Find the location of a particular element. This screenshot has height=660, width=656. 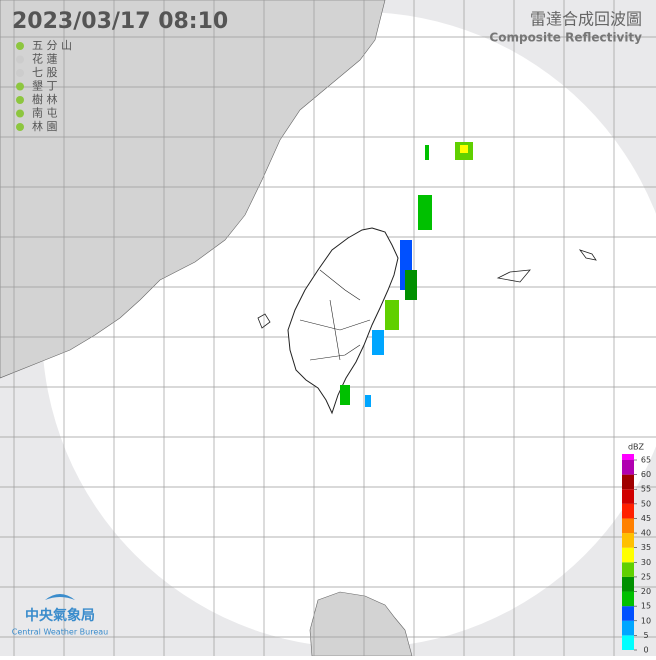

colorbar-label: 30 is located at coordinates (646, 562).